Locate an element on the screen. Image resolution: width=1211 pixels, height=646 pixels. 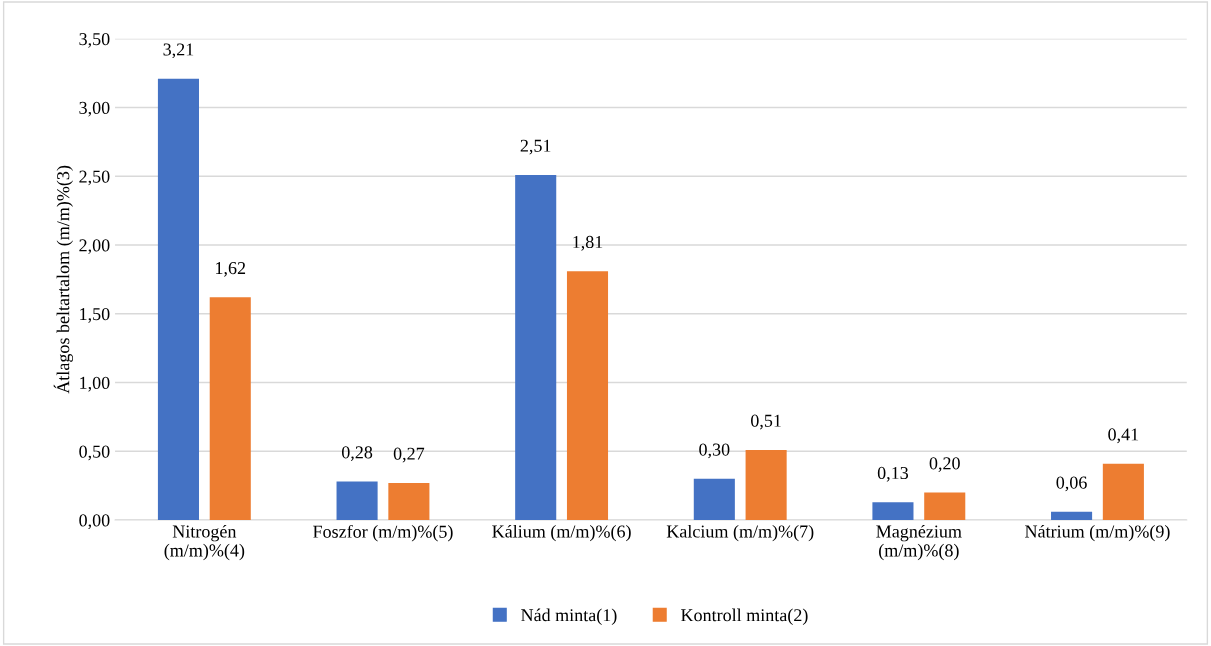
y-tick-label: 3,00 is located at coordinates (94, 109).